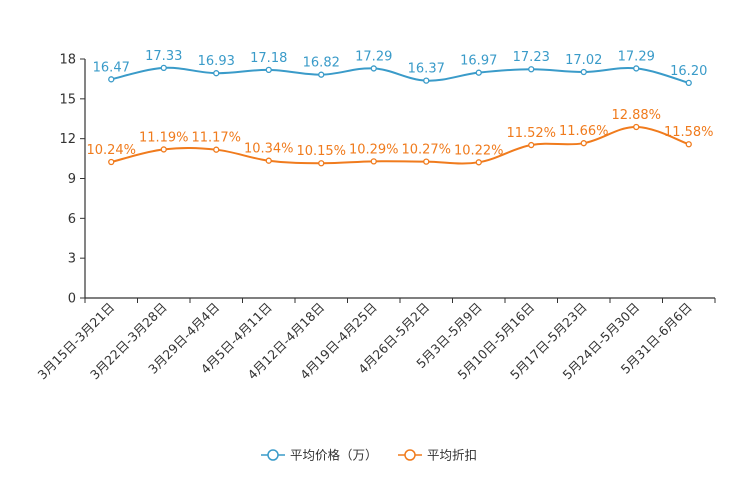 This screenshot has width=744, height=496. I want to click on y-tick-label: 9, so click(72, 179).